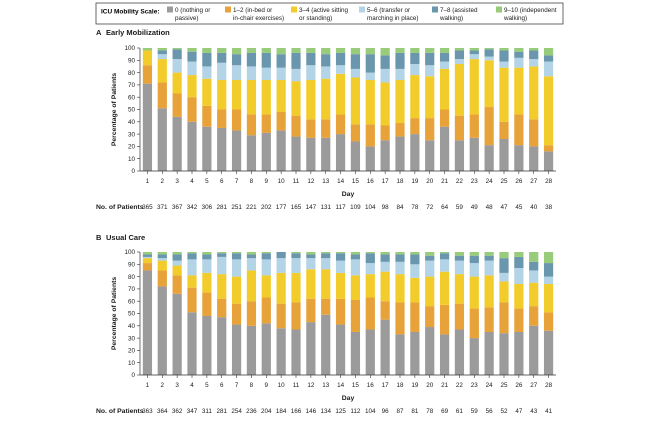 This screenshot has height=440, width=660. What do you see at coordinates (296, 411) in the screenshot?
I see `patient-count: 166` at bounding box center [296, 411].